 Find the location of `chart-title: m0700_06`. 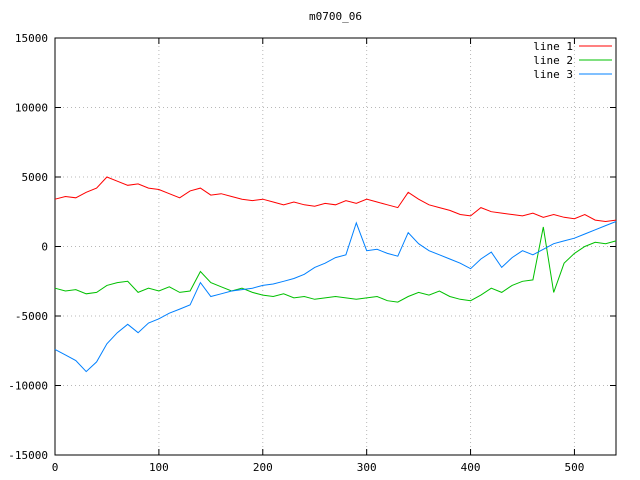

chart-title: m0700_06 is located at coordinates (335, 16).